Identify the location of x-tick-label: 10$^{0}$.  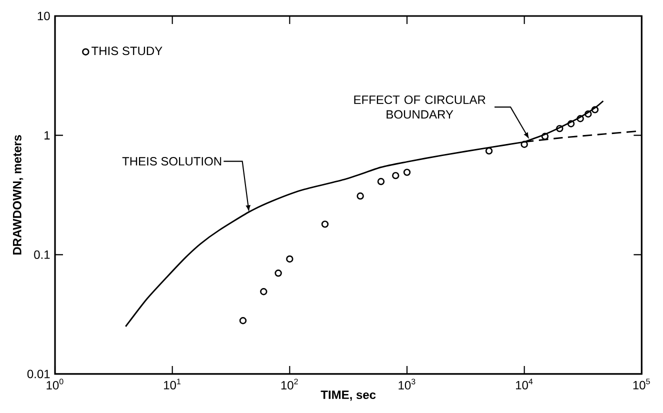
(55, 384).